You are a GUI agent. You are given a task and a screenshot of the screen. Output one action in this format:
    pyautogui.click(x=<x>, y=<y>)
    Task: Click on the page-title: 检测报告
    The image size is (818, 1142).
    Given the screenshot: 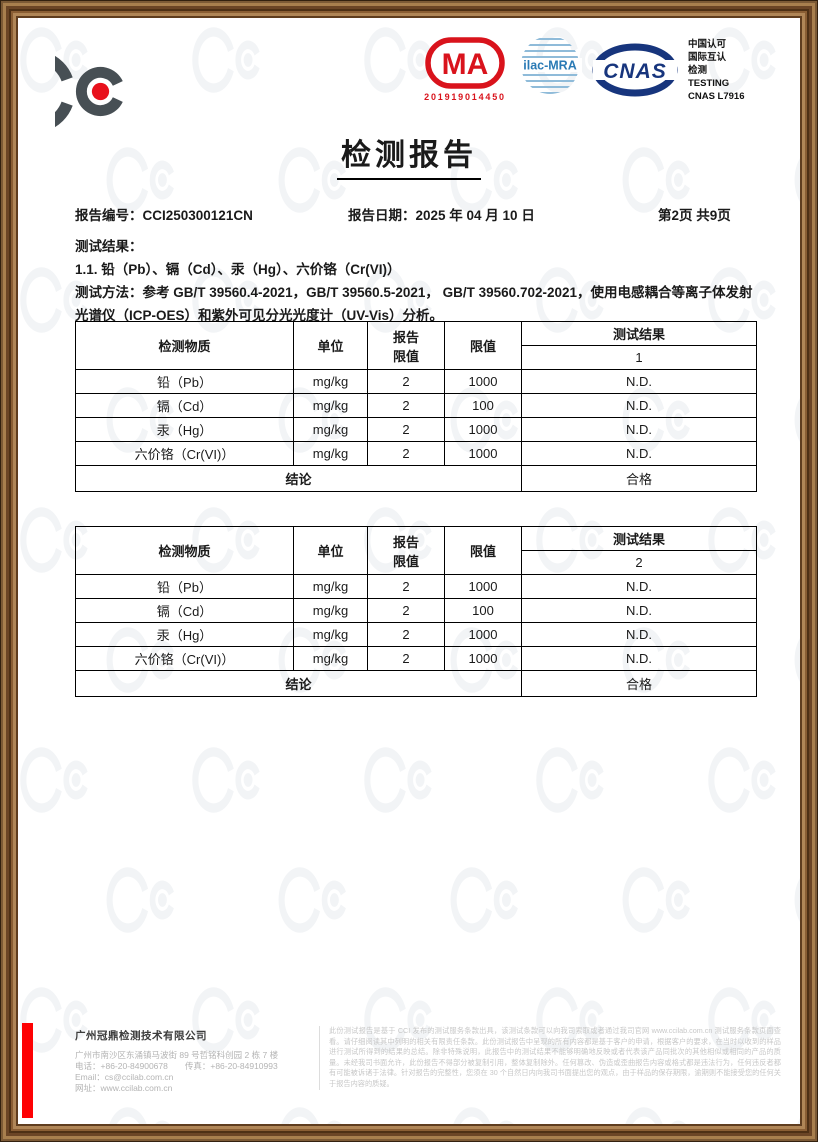 What is the action you would take?
    pyautogui.click(x=409, y=155)
    